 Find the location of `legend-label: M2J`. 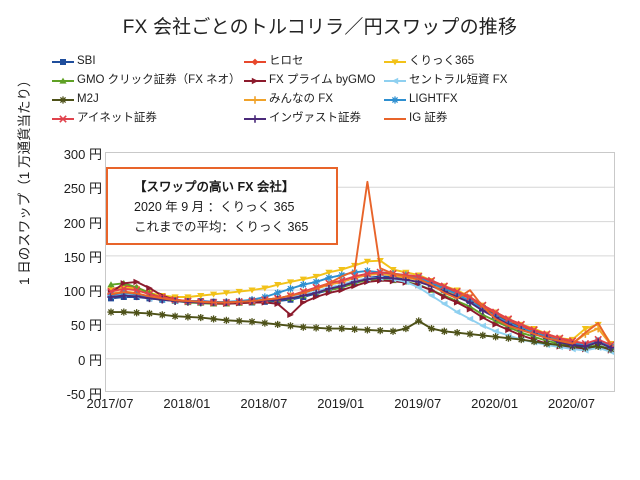

legend-label: M2J is located at coordinates (88, 98).